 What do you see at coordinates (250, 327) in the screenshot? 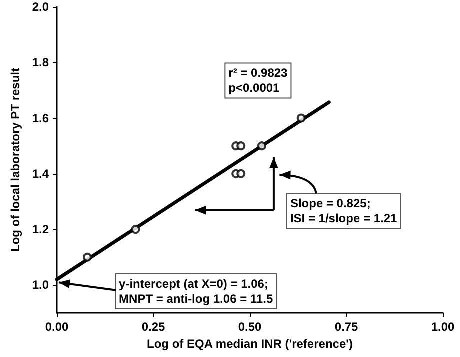
I see `x-tick-label: 0.50` at bounding box center [250, 327].